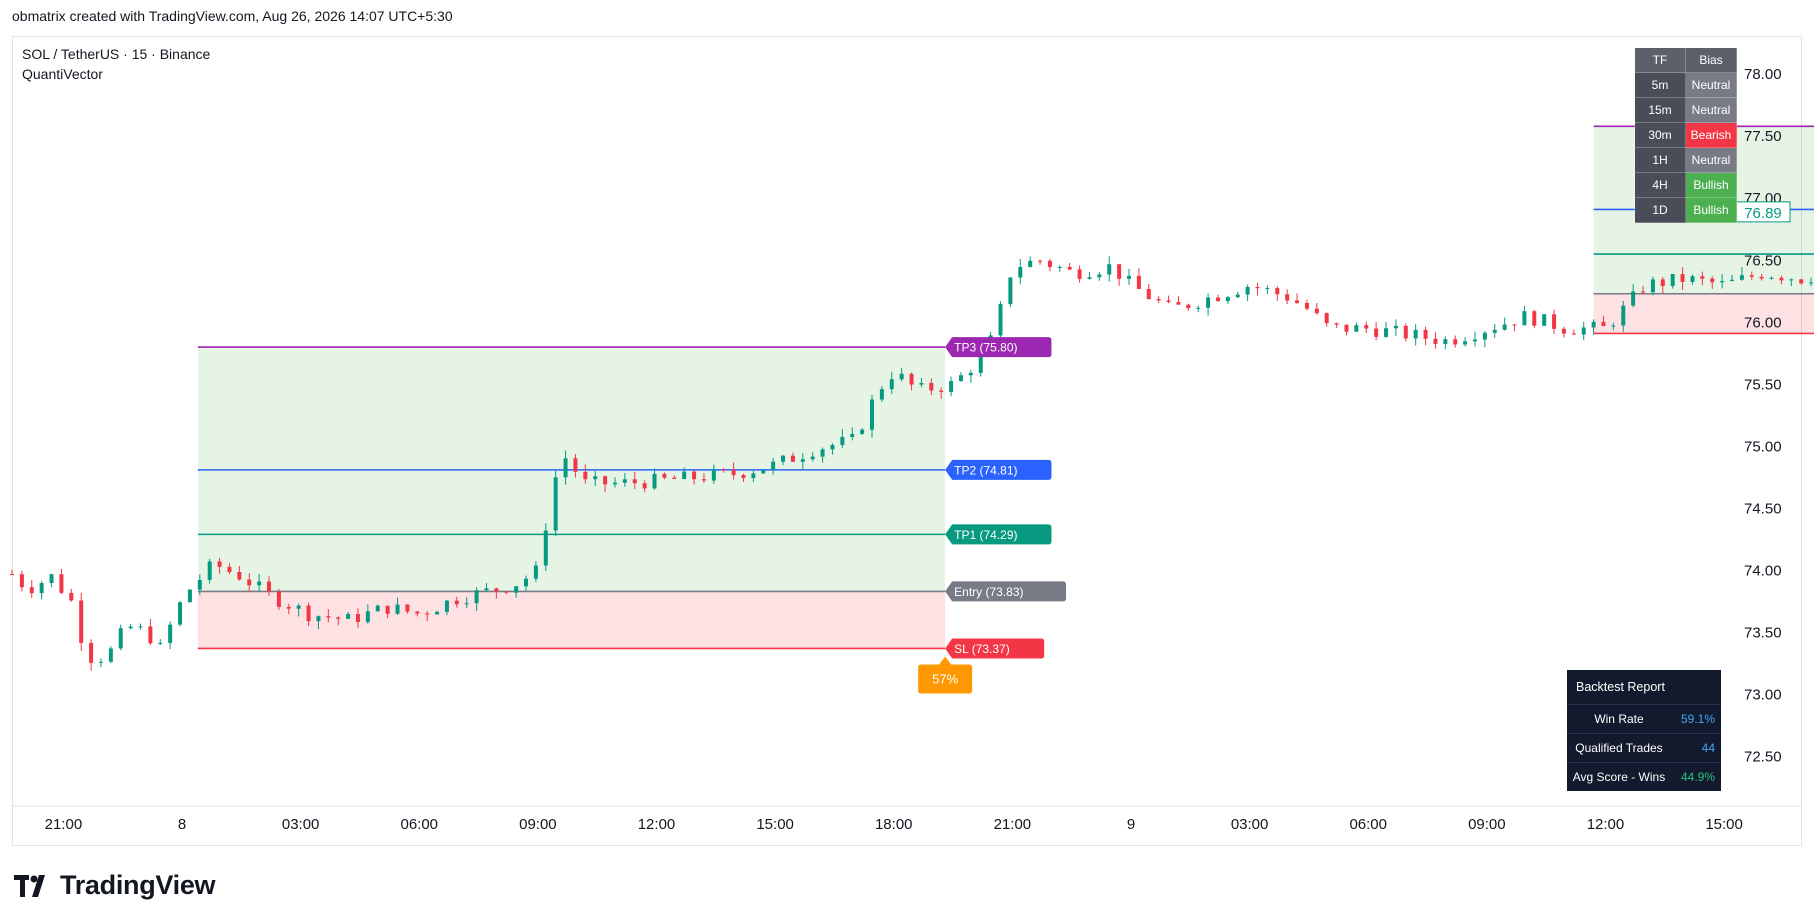  Describe the element at coordinates (1660, 185) in the screenshot. I see `tf-cell: 4H` at that location.